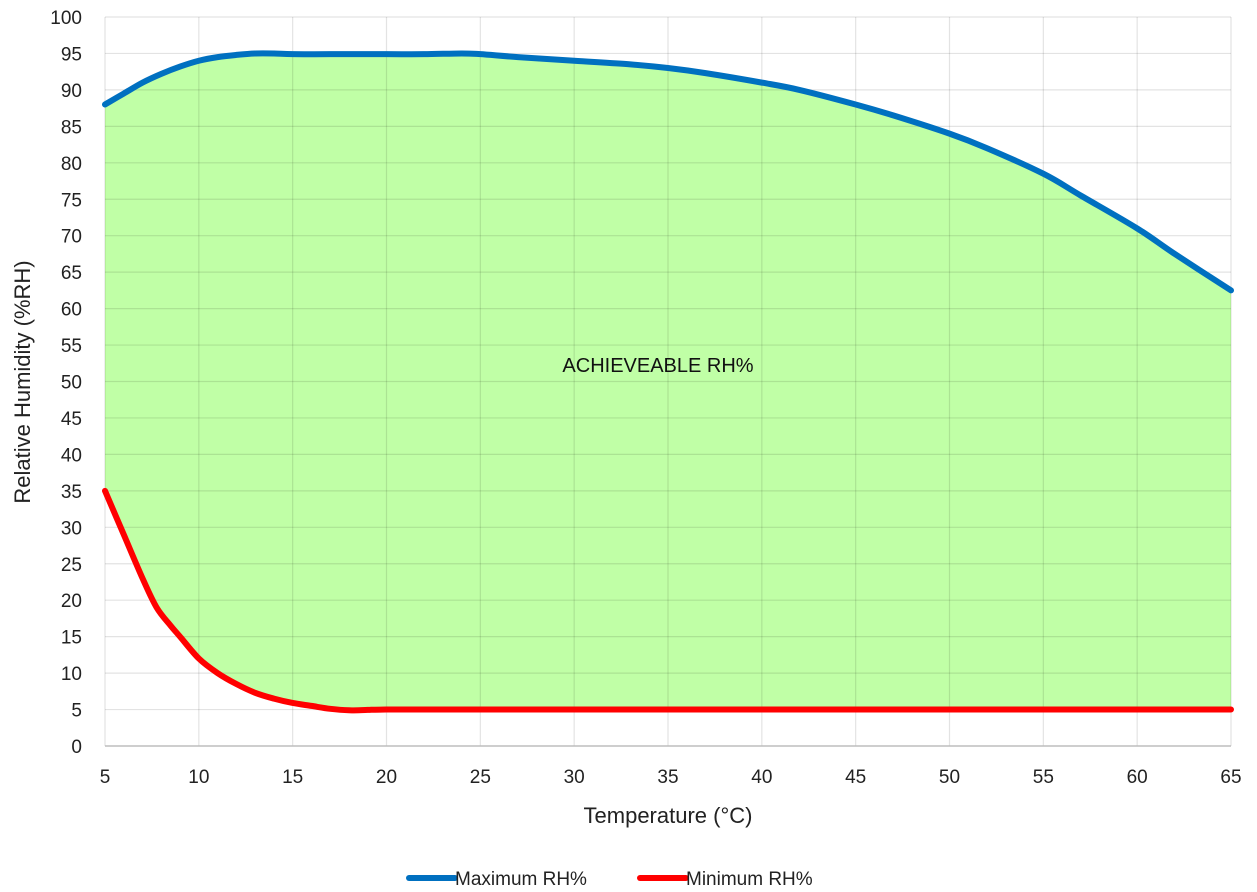 The image size is (1257, 892). Describe the element at coordinates (71, 601) in the screenshot. I see `y-tick-label: 20` at that location.